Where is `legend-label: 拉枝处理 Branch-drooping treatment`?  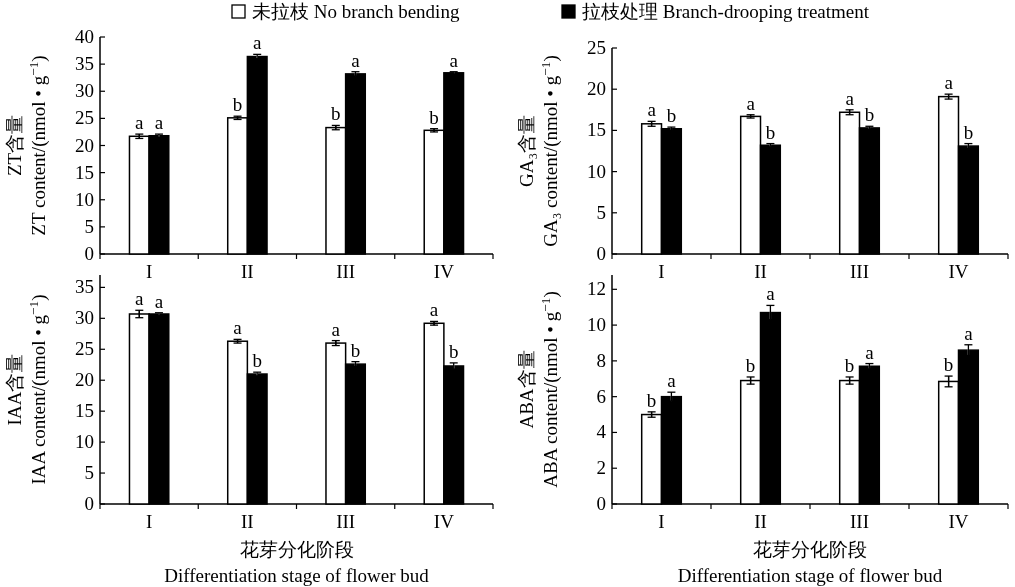
legend-label: 拉枝处理 Branch-drooping treatment is located at coordinates (726, 11).